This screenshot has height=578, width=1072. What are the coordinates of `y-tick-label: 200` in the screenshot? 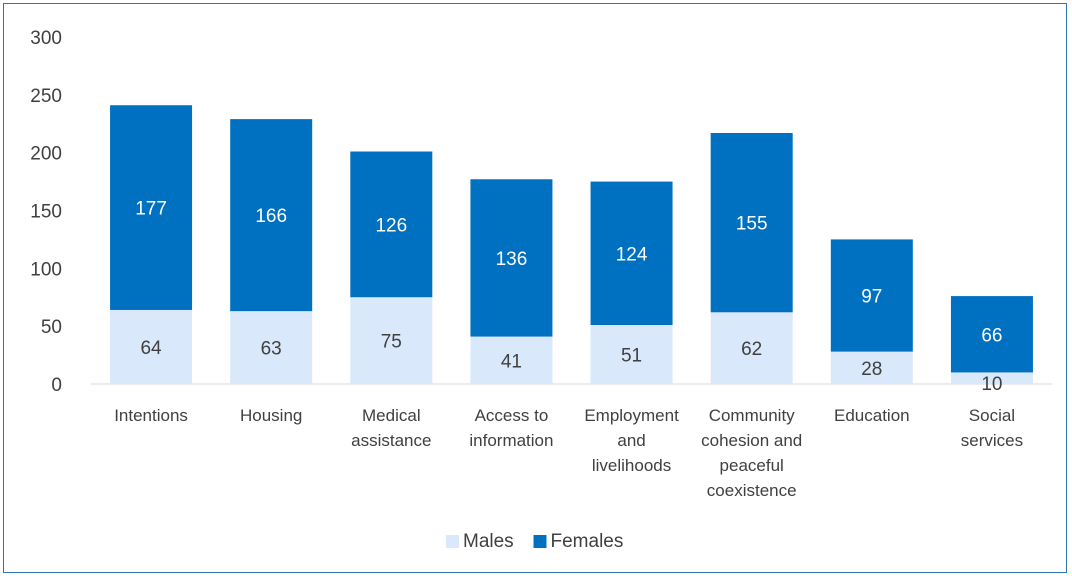 It's located at (46, 154).